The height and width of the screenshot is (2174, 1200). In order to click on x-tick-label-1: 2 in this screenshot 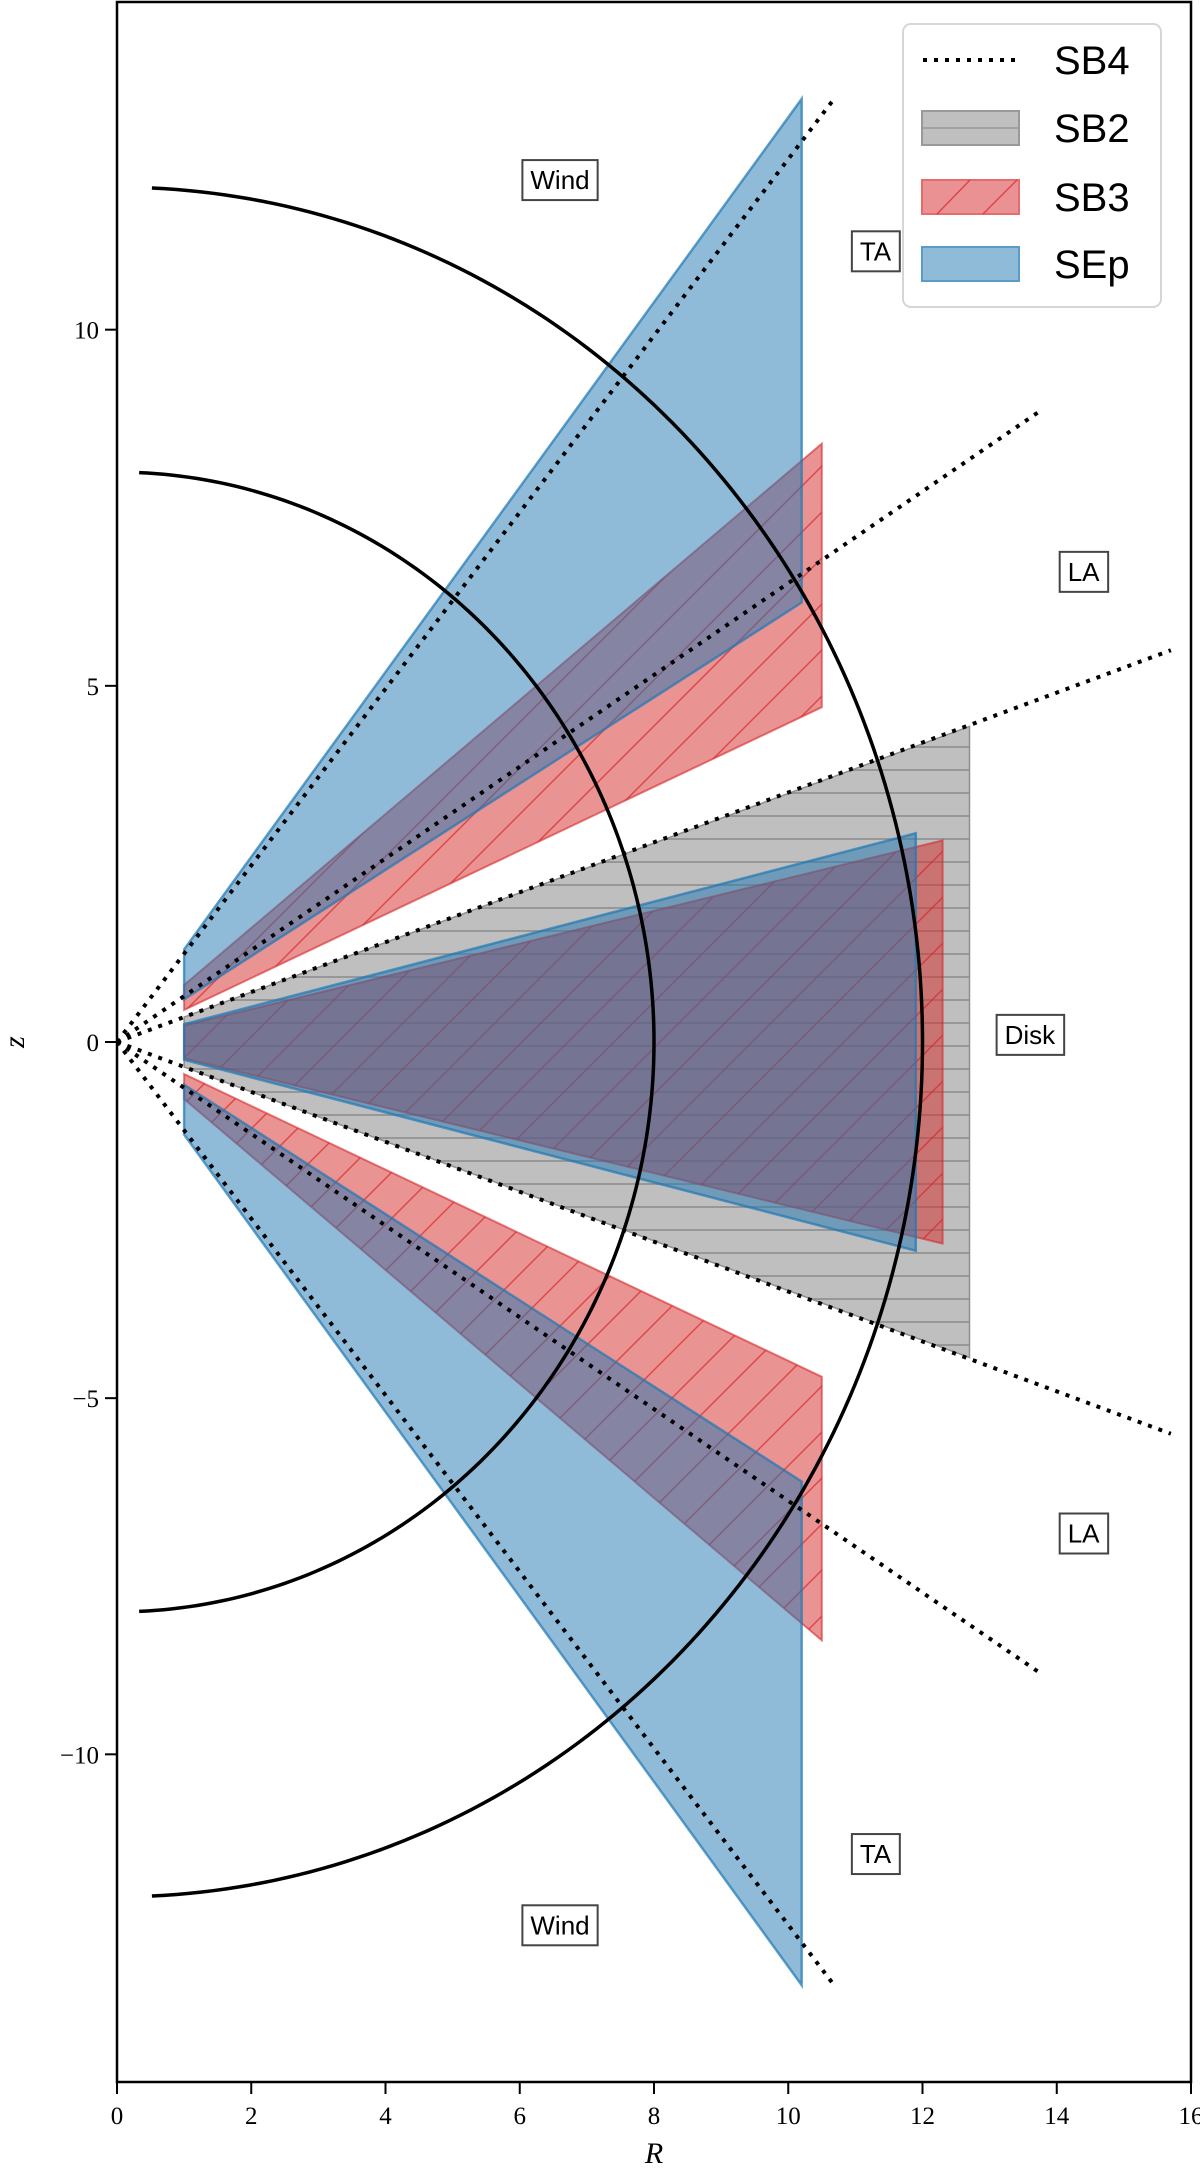, I will do `click(251, 2116)`.